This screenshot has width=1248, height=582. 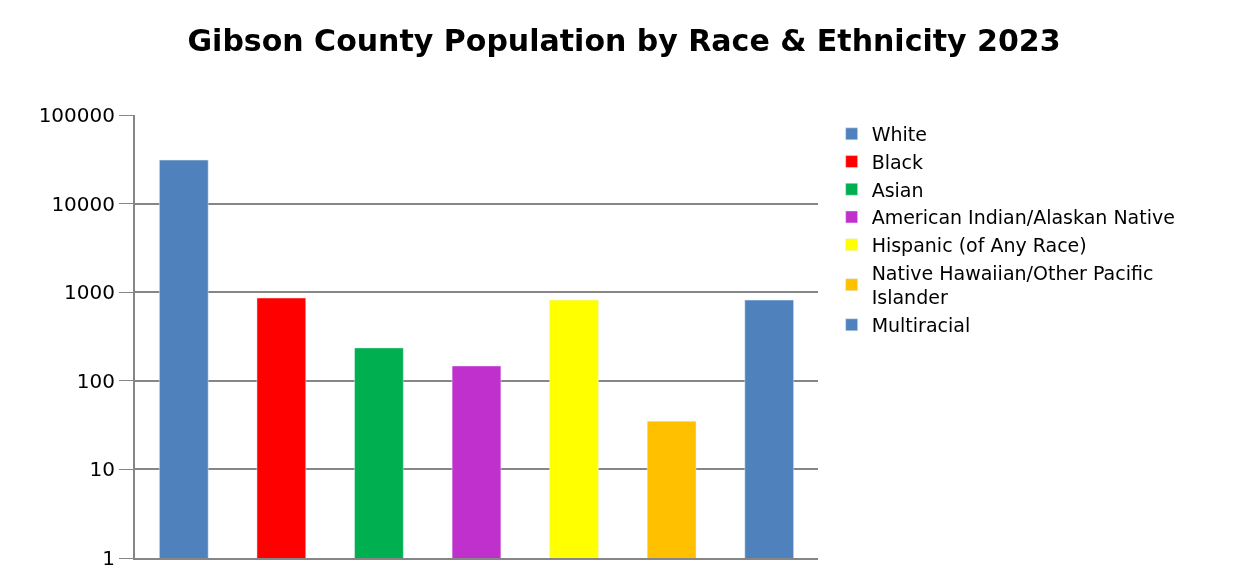 What do you see at coordinates (95, 380) in the screenshot?
I see `y-tick-label: 100` at bounding box center [95, 380].